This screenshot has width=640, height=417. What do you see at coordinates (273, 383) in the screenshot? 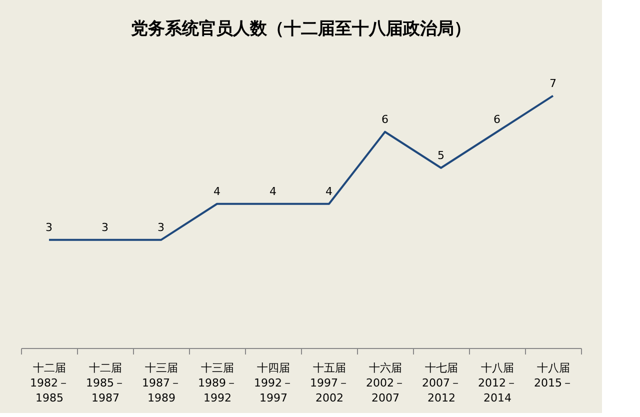
I see `x-tick-label: 十四届 1992－ 1997` at bounding box center [273, 383].